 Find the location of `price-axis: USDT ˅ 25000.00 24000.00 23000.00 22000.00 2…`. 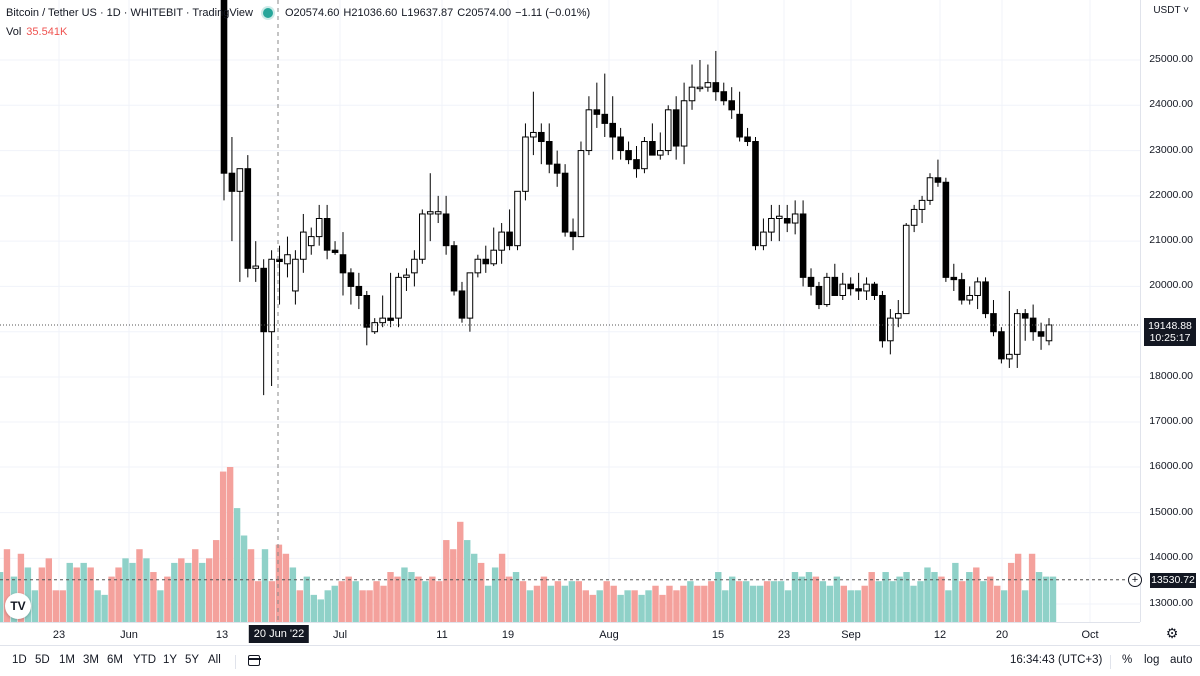

price-axis: USDT ˅ 25000.00 24000.00 23000.00 22000.00 2… is located at coordinates (1170, 311).